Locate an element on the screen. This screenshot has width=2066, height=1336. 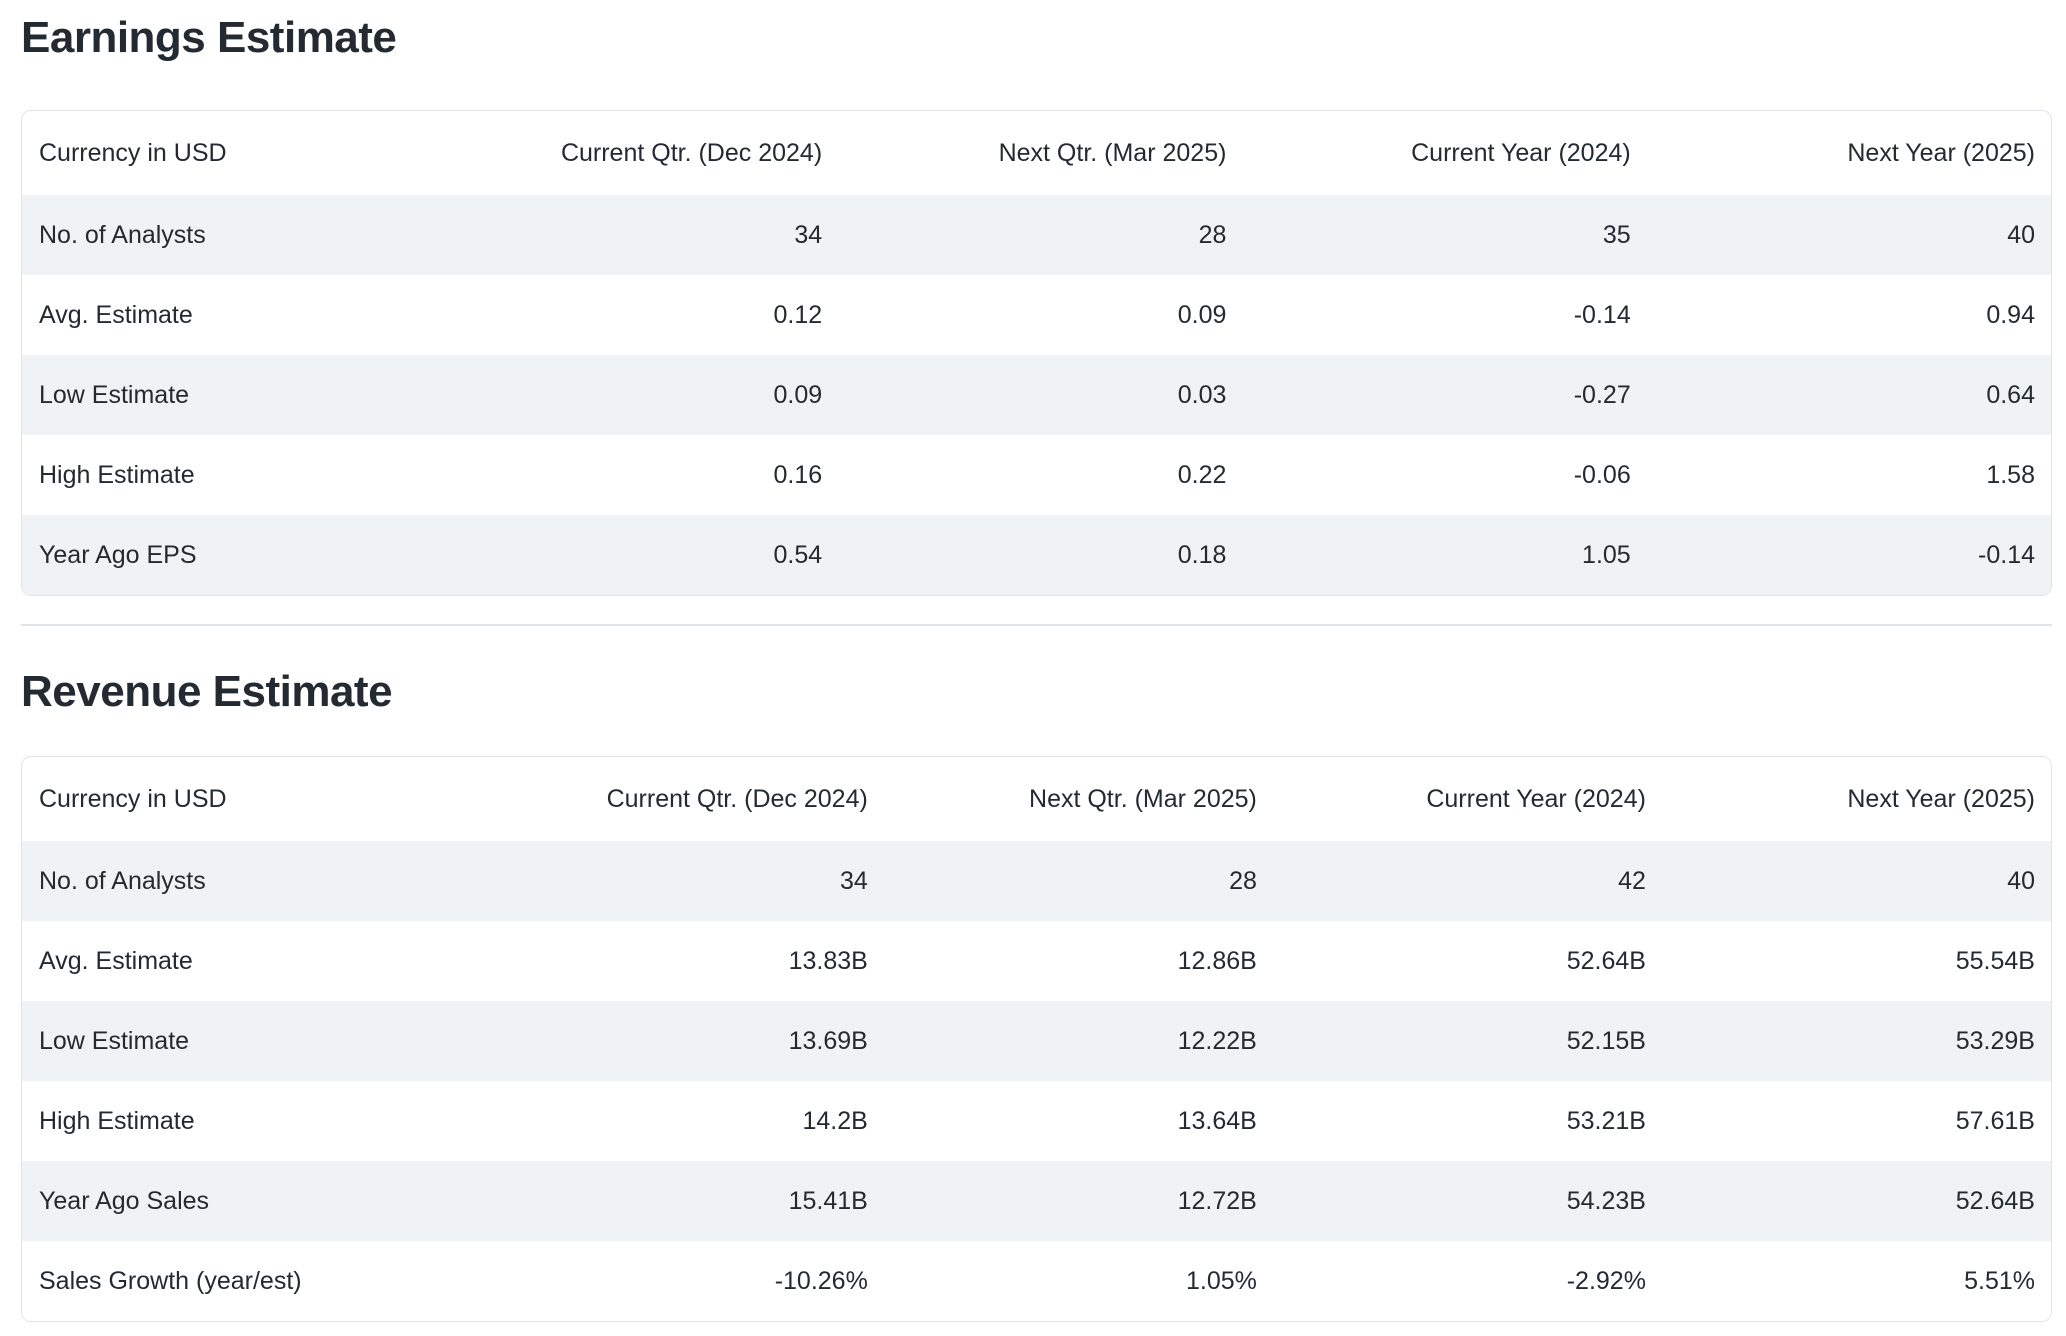
cell-value: 55.54B is located at coordinates (1995, 960).